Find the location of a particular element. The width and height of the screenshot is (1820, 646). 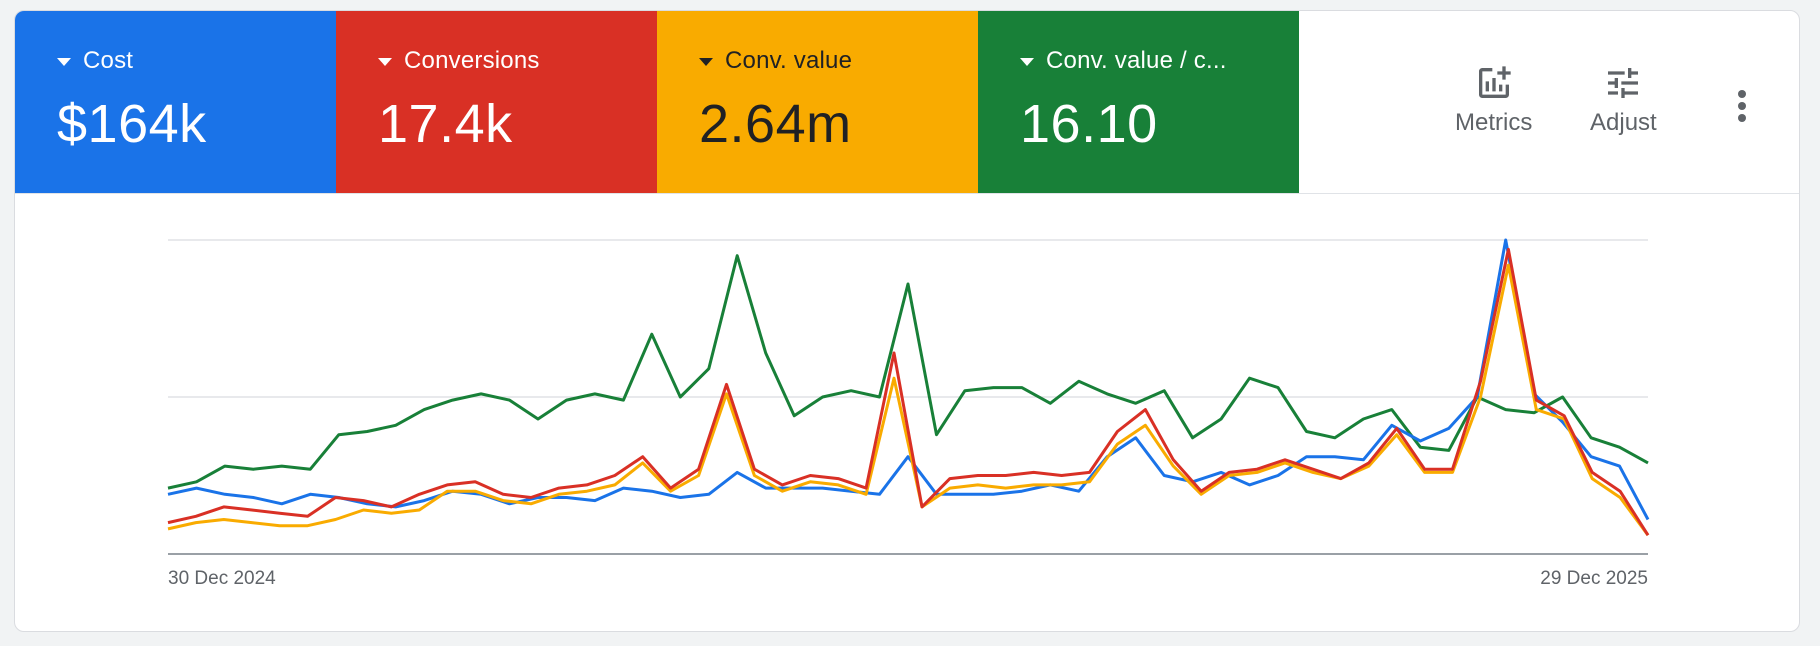

more-vert-icon is located at coordinates (1742, 106).